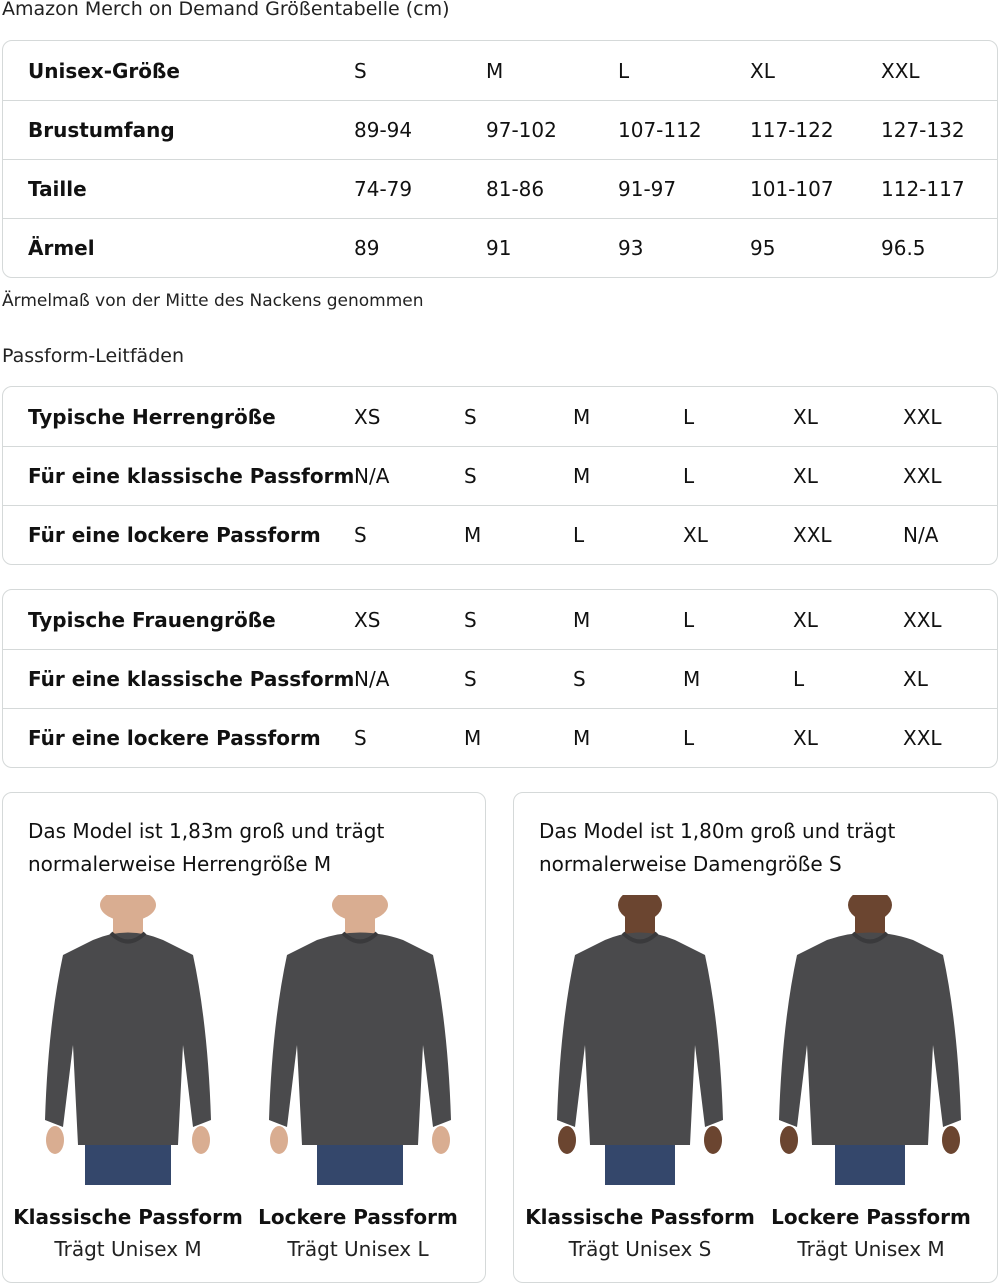  Describe the element at coordinates (660, 130) in the screenshot. I see `table-cell: 107-112` at that location.